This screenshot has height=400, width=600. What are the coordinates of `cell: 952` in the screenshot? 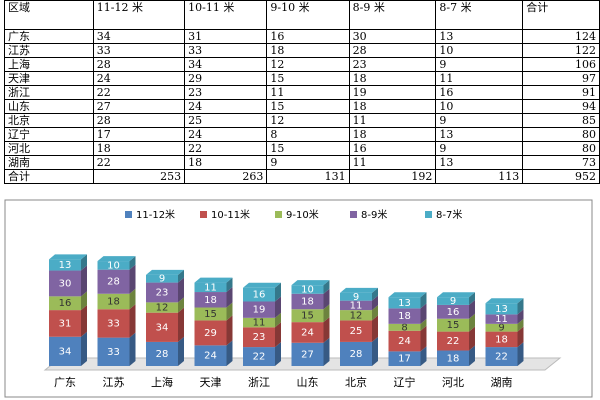 It's located at (561, 176).